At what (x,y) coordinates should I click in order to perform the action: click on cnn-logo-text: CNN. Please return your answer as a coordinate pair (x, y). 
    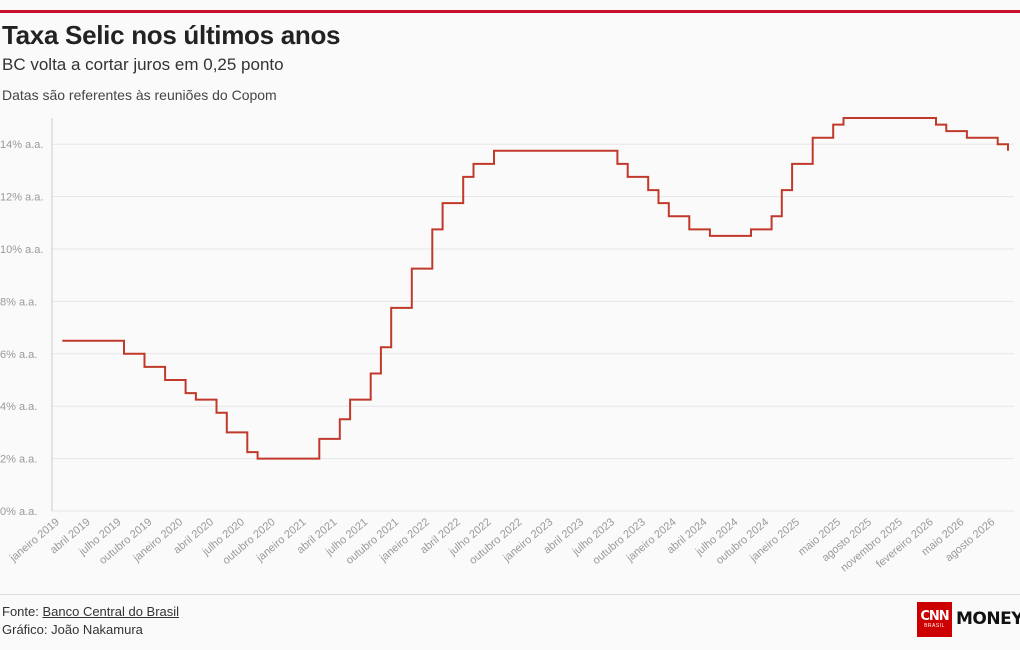
    Looking at the image, I should click on (934, 616).